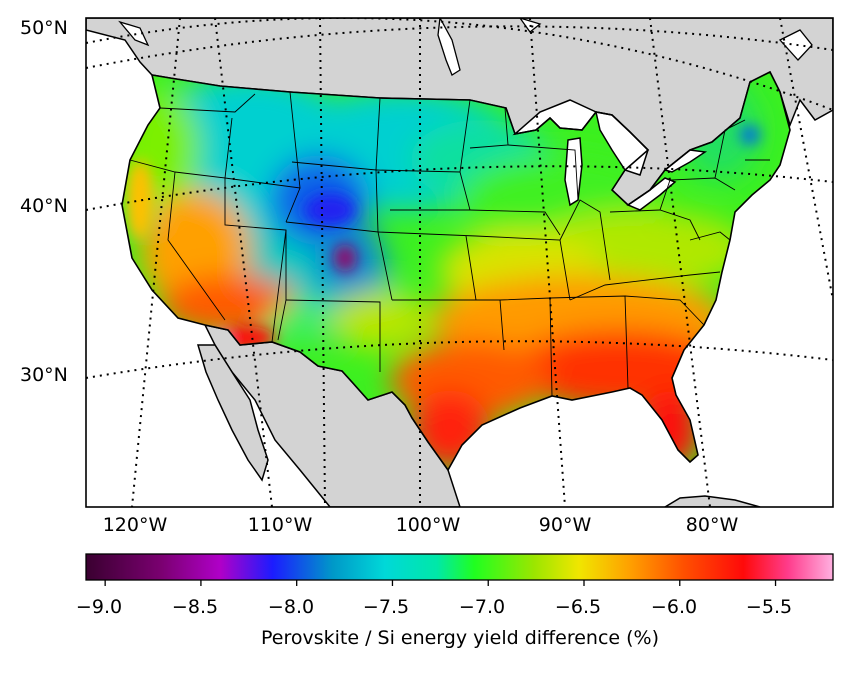  What do you see at coordinates (565, 525) in the screenshot?
I see `lon-label-90: 90°W` at bounding box center [565, 525].